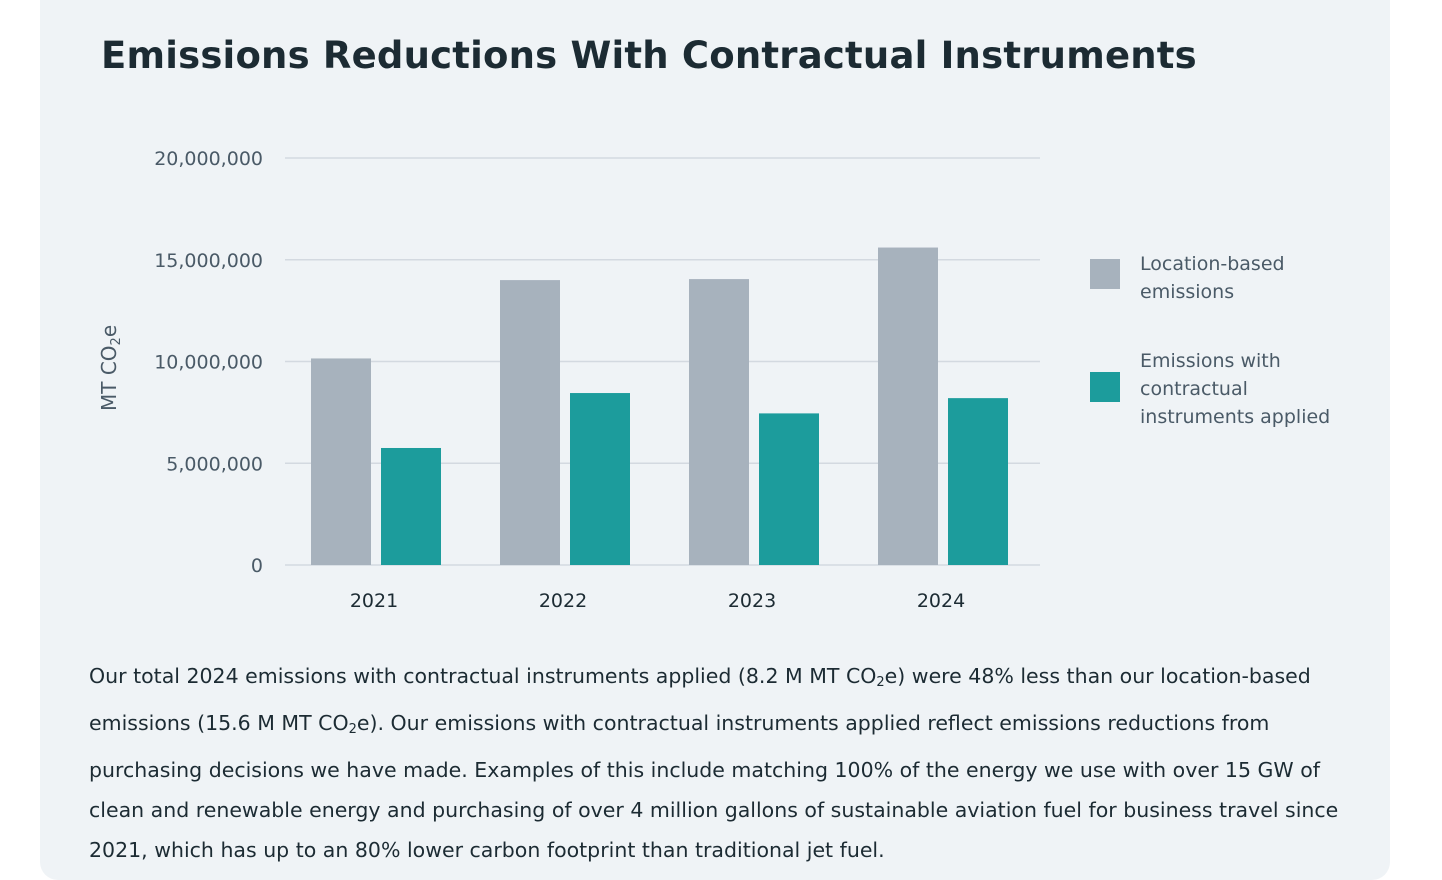 This screenshot has height=880, width=1442. Describe the element at coordinates (978, 481) in the screenshot. I see `bar-contractual-2024` at that location.